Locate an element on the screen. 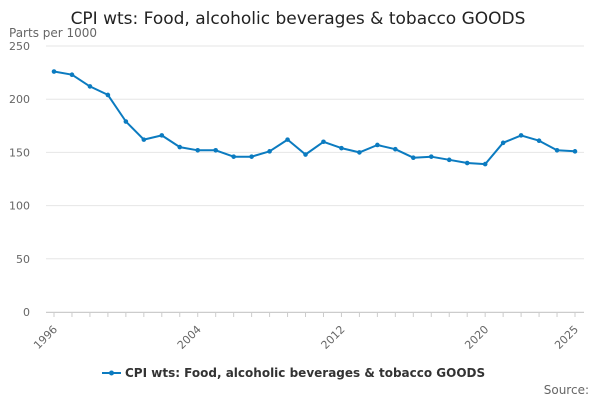  y-tick-label: 200 is located at coordinates (19, 99).